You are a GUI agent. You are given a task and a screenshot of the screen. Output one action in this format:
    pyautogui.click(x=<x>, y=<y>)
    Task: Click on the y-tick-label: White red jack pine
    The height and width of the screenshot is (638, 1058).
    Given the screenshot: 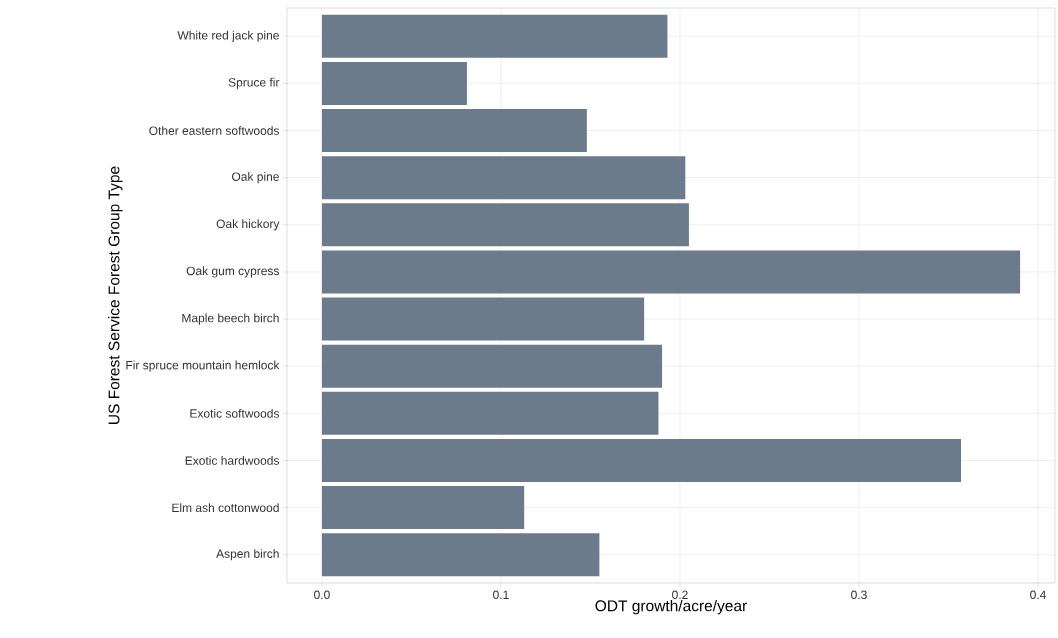 What is the action you would take?
    pyautogui.click(x=228, y=36)
    